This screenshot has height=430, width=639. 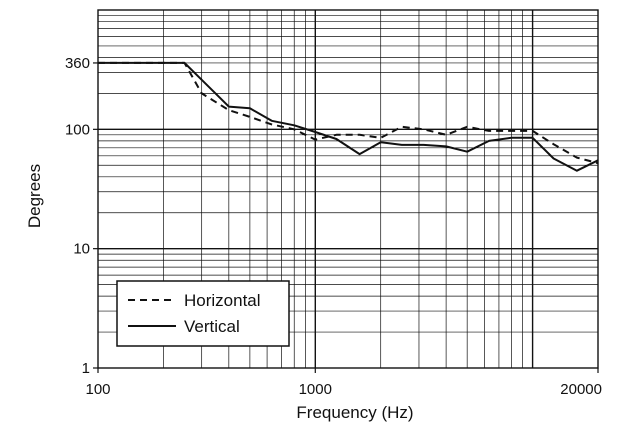 I want to click on y-tick-label: 1, so click(x=86, y=368).